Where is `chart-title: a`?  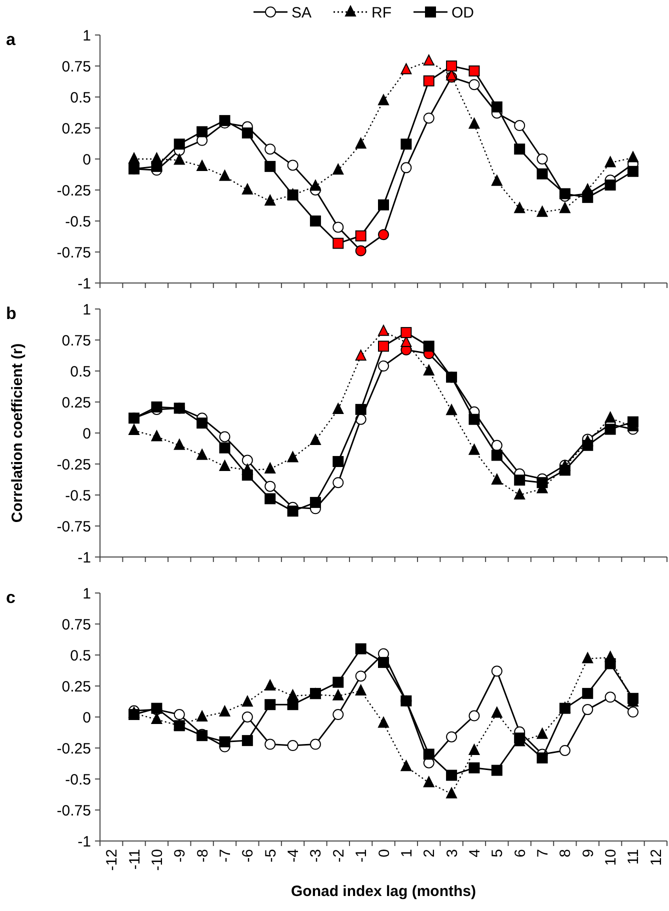 chart-title: a is located at coordinates (11, 39).